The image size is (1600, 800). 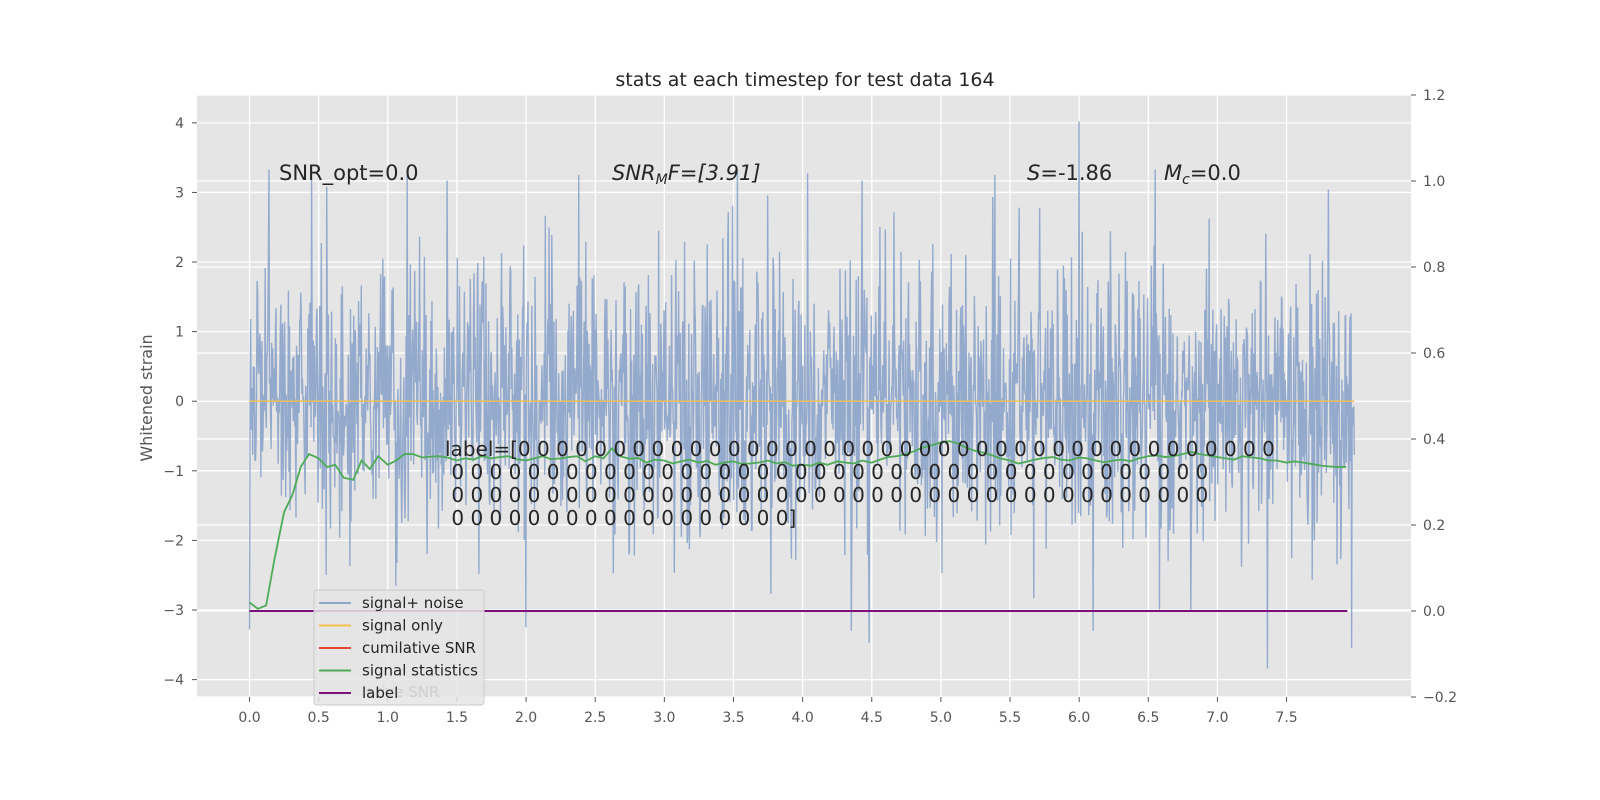 What do you see at coordinates (1033, 173) in the screenshot?
I see `s-main: S` at bounding box center [1033, 173].